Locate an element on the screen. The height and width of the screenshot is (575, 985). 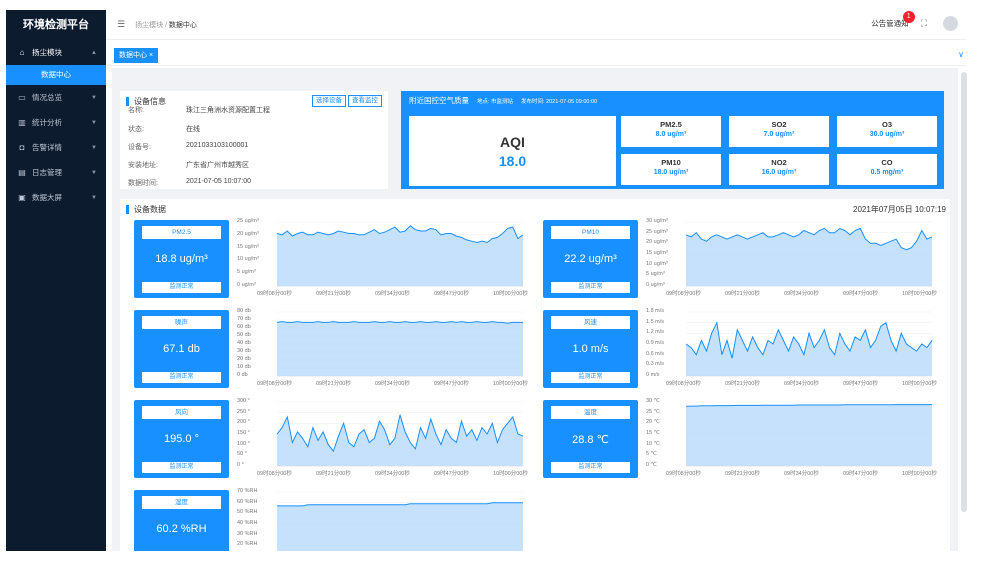
x-tick-label: 09时08分00秒 is located at coordinates (274, 294).